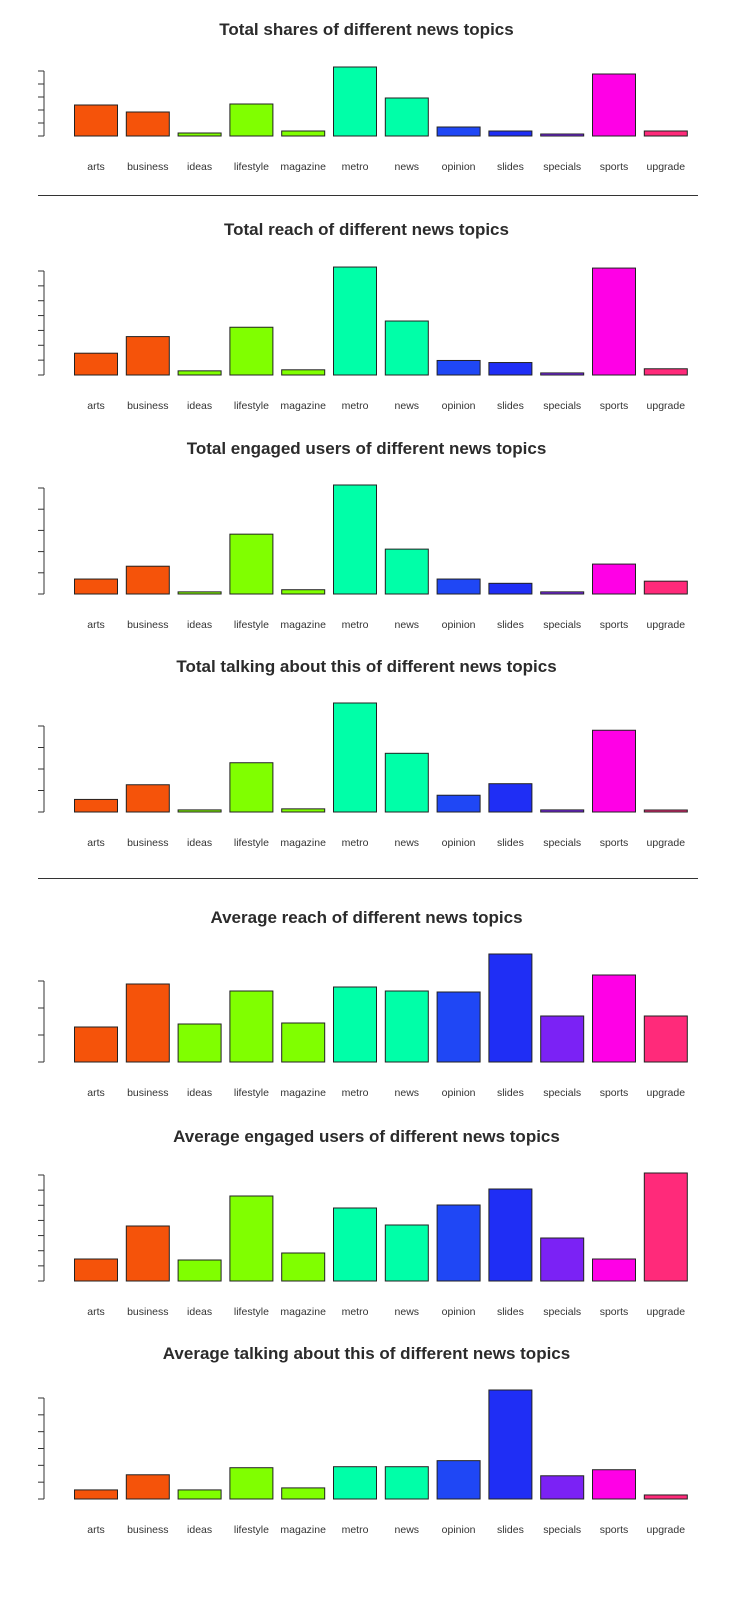  Describe the element at coordinates (366, 229) in the screenshot. I see `chart-title: Total reach of different news topics` at that location.